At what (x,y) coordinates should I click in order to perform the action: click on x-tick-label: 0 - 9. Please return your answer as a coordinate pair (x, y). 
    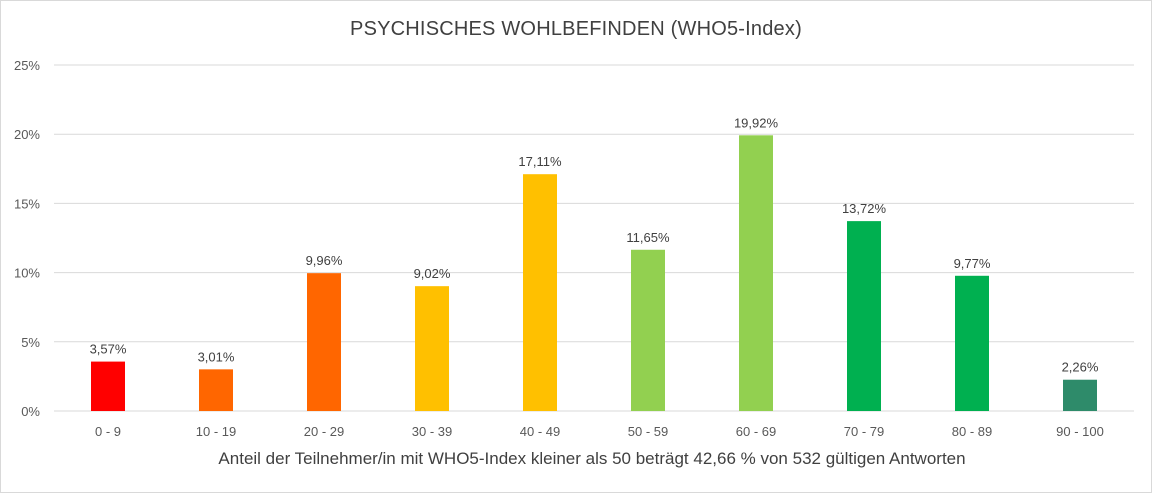
    Looking at the image, I should click on (108, 431).